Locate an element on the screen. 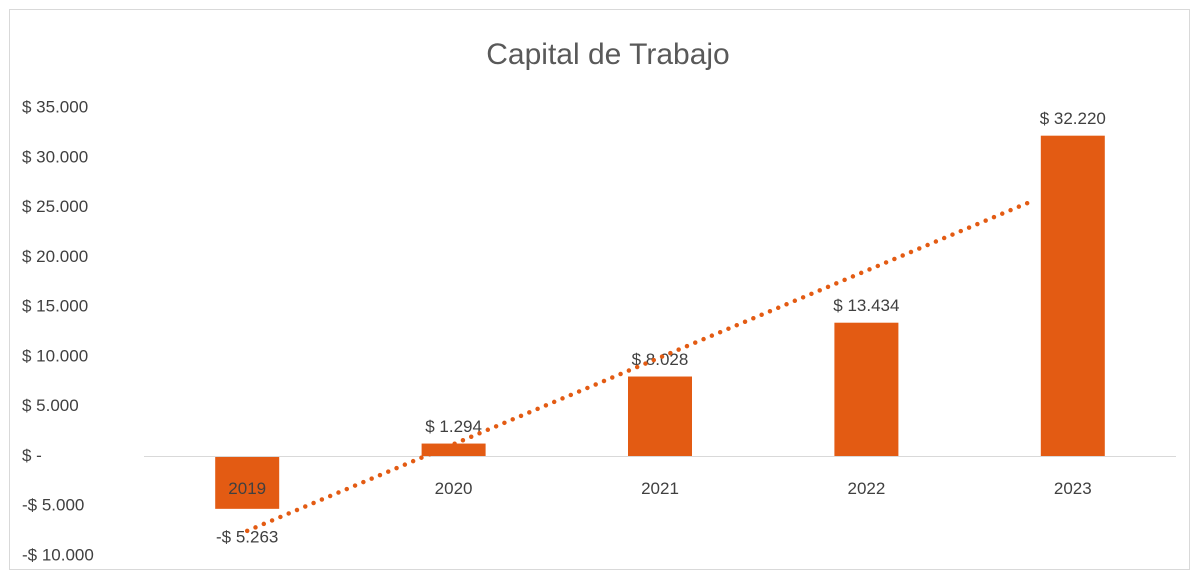 The image size is (1199, 579). y-tick-label: $ 20.000 is located at coordinates (55, 256).